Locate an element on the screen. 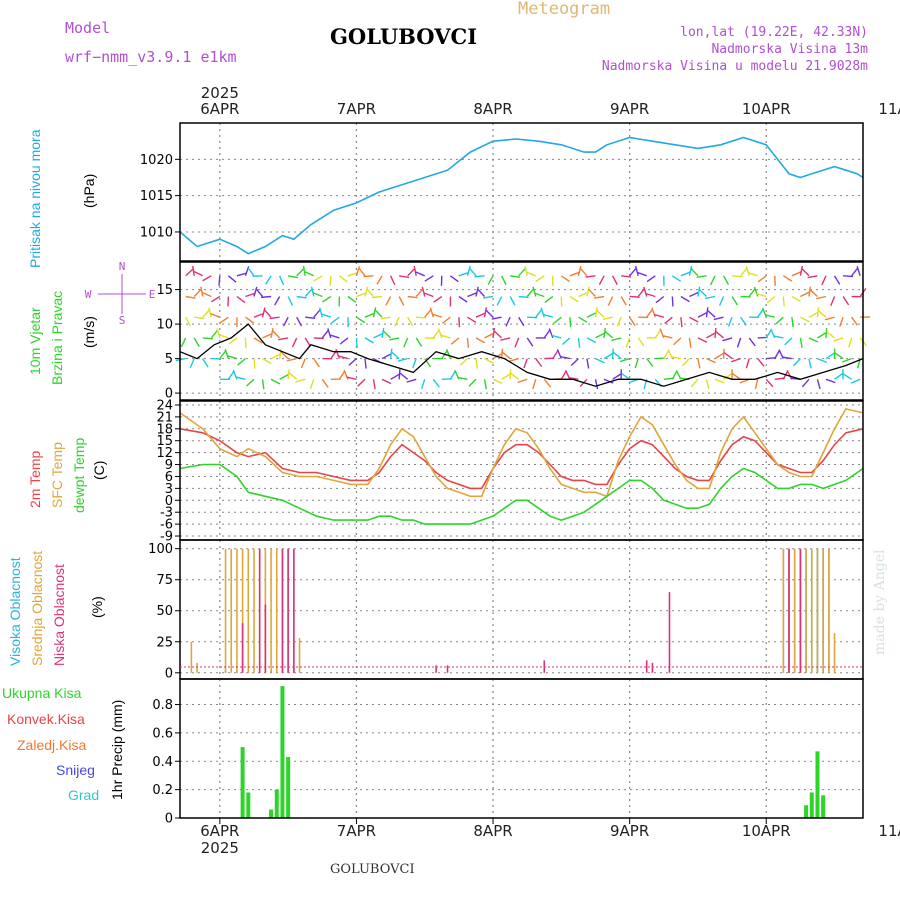 This screenshot has width=900, height=900. precip-snow-label: Snijeg is located at coordinates (75, 770).